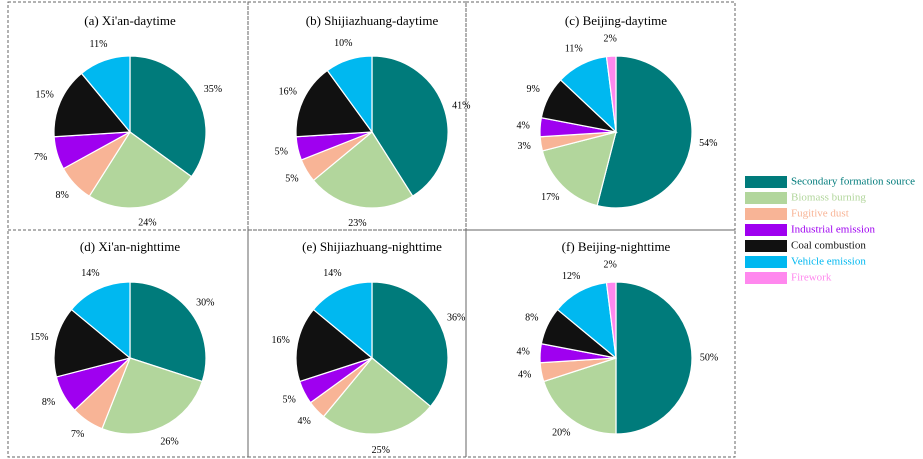  I want to click on legend-text: Secondary formation source, so click(853, 182).